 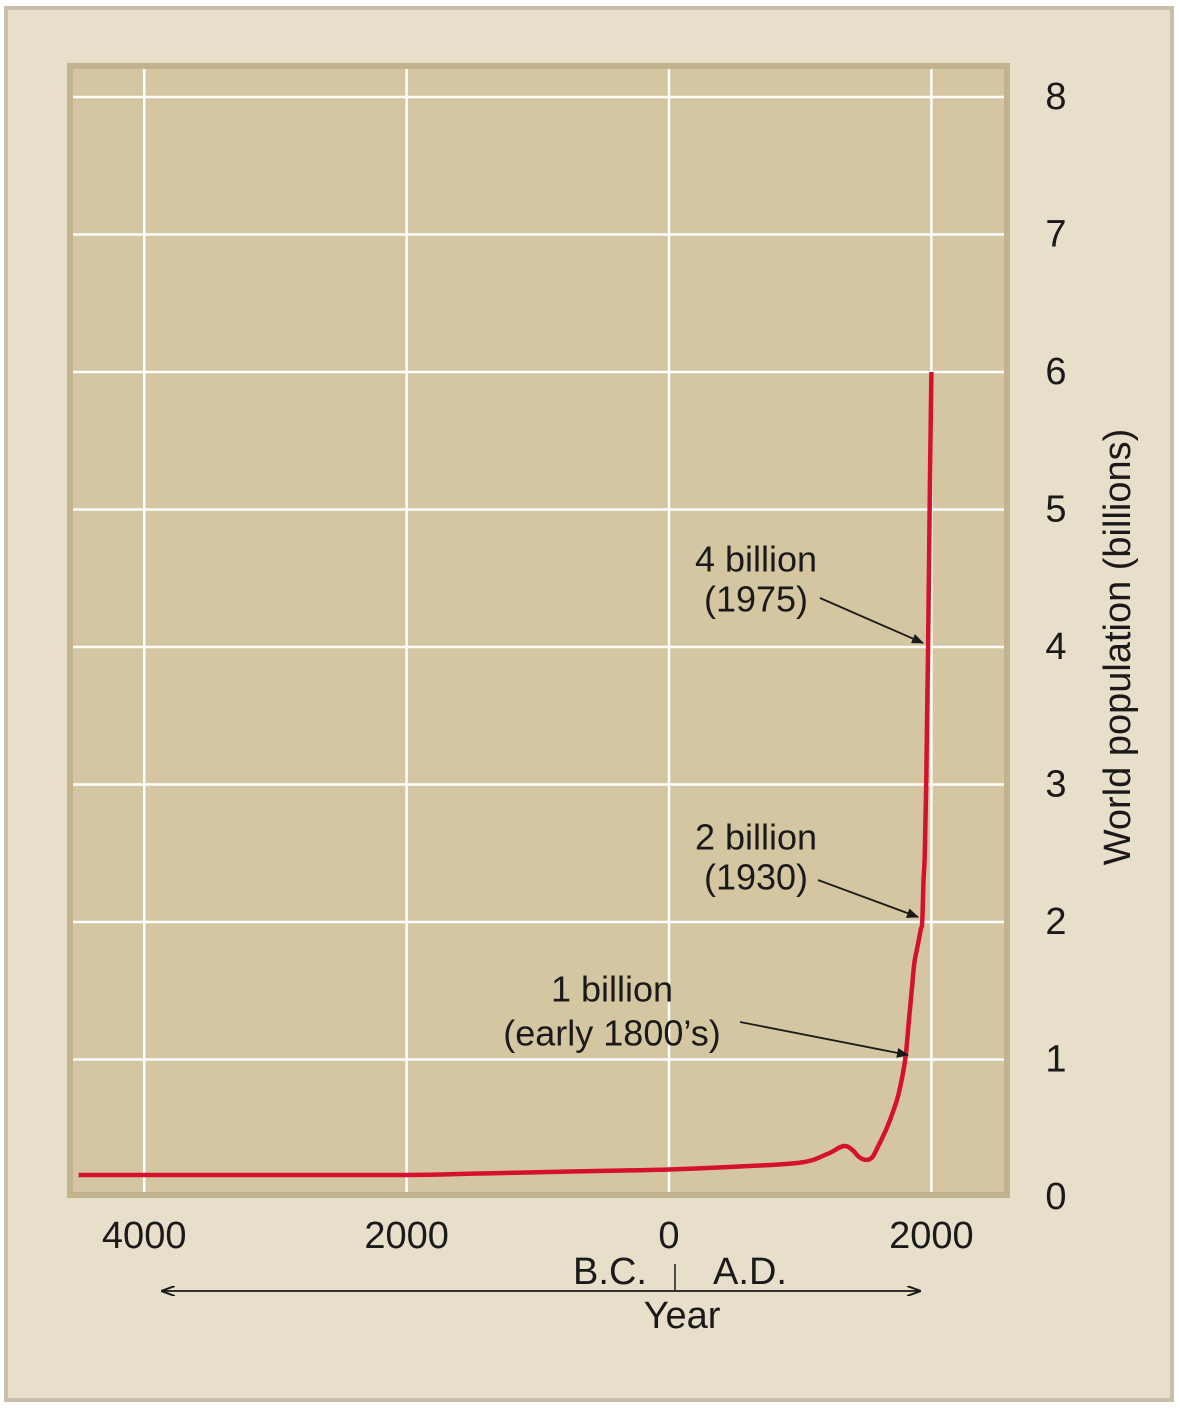 I want to click on annotation-label: 2 billion, so click(x=756, y=837).